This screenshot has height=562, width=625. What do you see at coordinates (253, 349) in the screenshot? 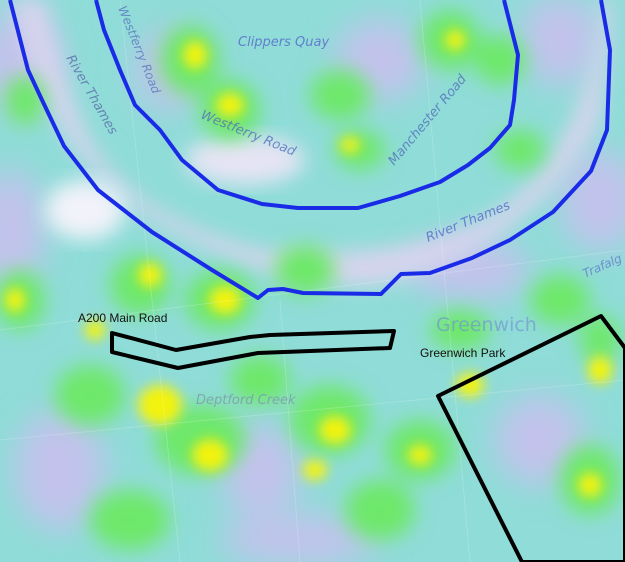
I see `a200-main-road-outline` at bounding box center [253, 349].